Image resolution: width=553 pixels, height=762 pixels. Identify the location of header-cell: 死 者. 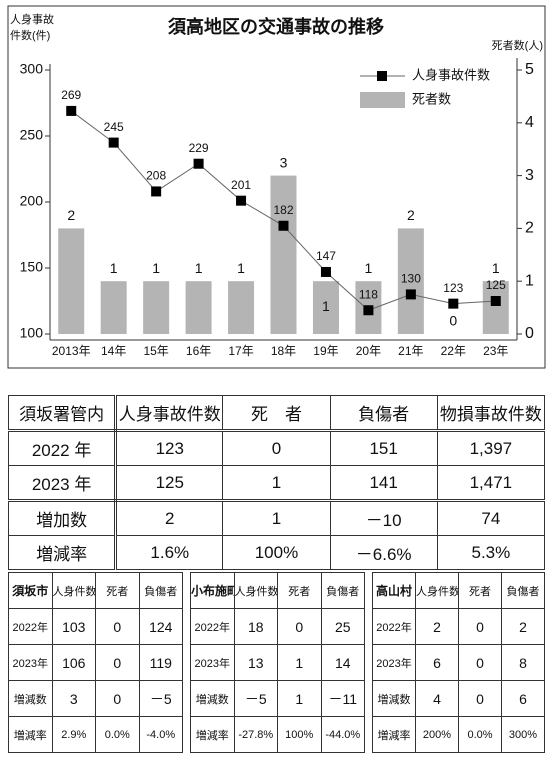
(276, 413).